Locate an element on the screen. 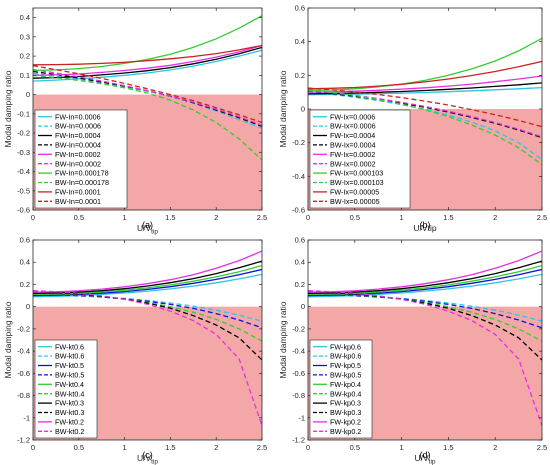 The height and width of the screenshot is (465, 550). legend-entry-label: BW-In=0.0002 is located at coordinates (78, 163).